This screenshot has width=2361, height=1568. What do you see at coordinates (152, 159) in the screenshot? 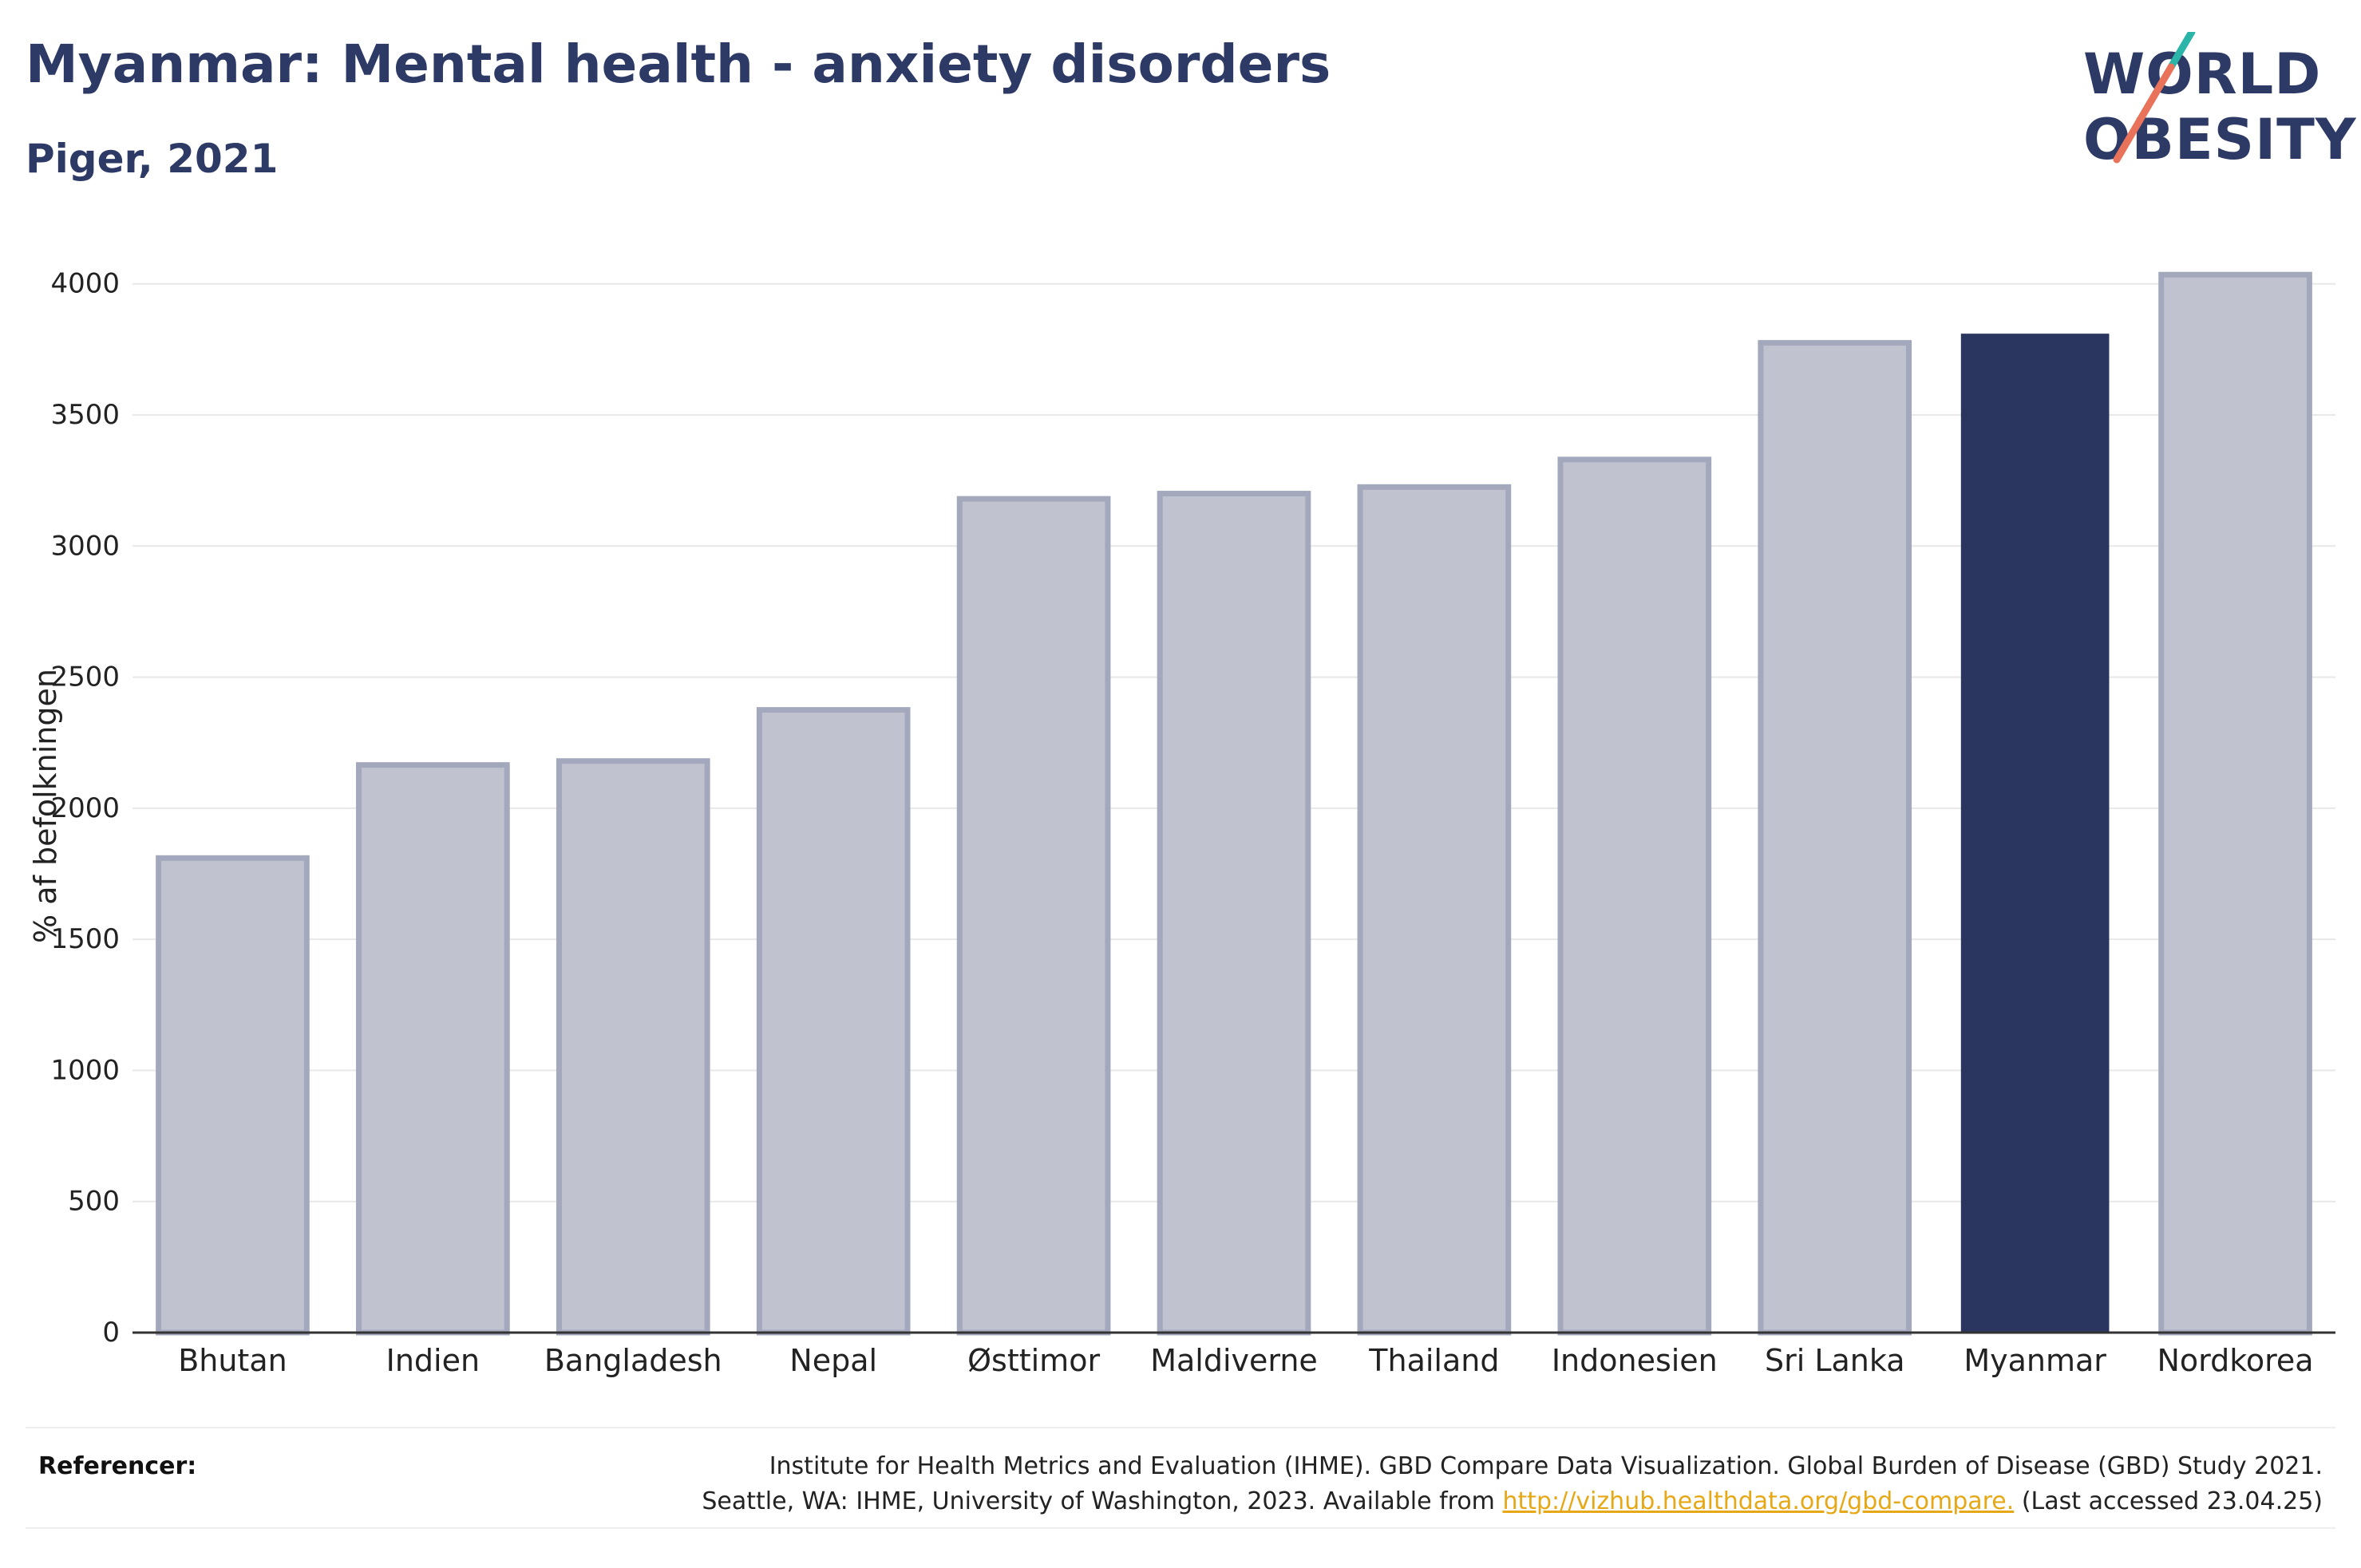
I see `chart-subtitle: Piger, 2021` at bounding box center [152, 159].